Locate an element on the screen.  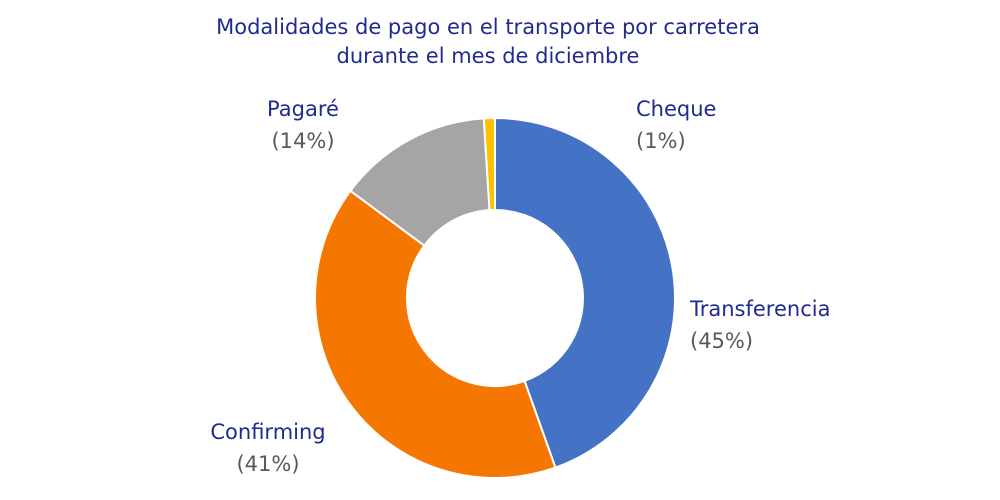
slice-label: Confirming is located at coordinates (267, 432).